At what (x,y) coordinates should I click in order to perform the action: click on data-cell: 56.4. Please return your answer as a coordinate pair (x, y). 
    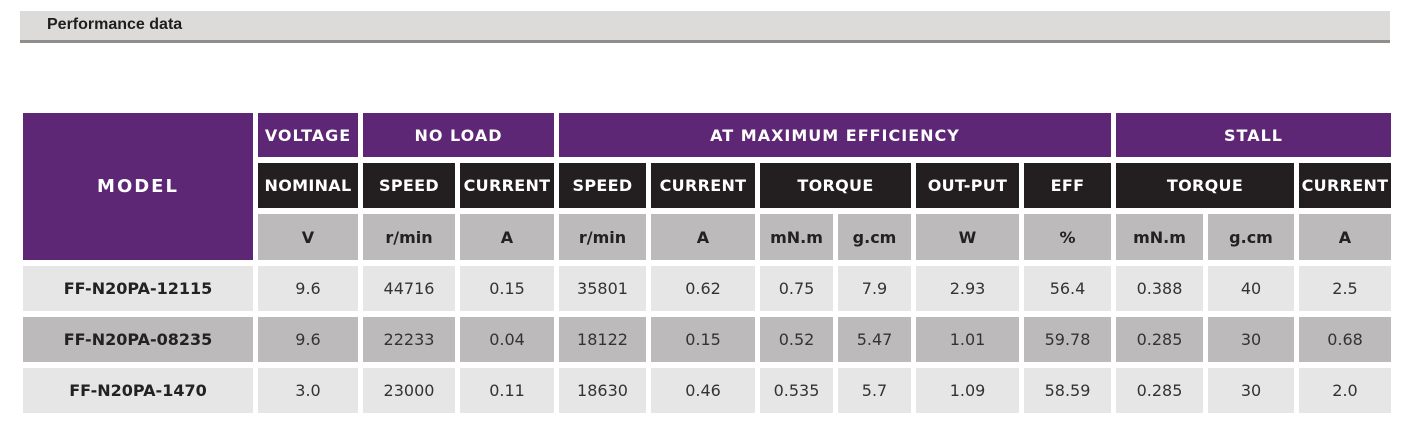
    Looking at the image, I should click on (1067, 288).